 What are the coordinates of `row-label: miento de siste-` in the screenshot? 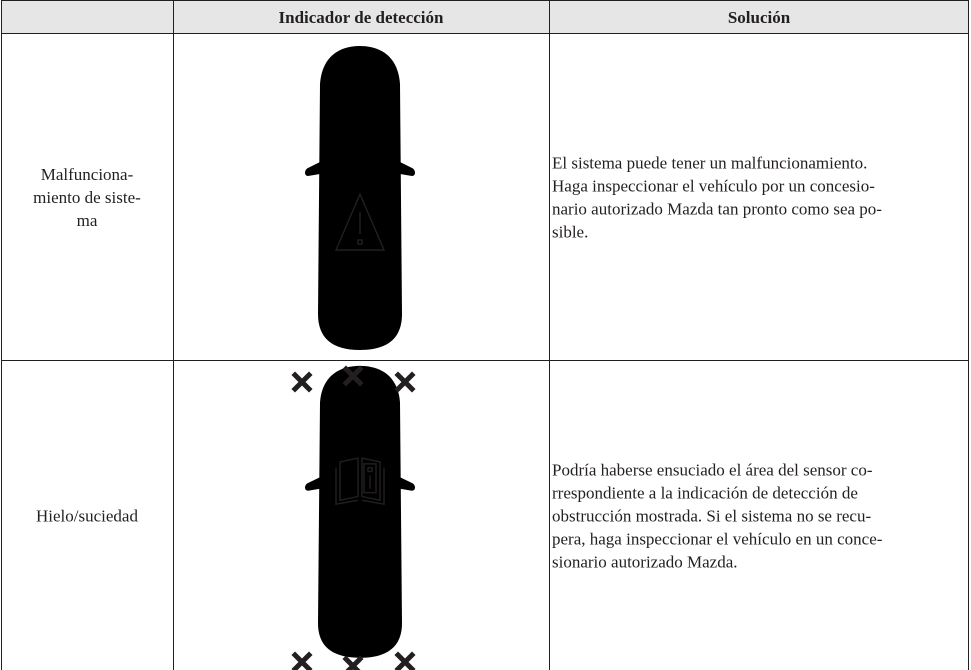 It's located at (87, 197).